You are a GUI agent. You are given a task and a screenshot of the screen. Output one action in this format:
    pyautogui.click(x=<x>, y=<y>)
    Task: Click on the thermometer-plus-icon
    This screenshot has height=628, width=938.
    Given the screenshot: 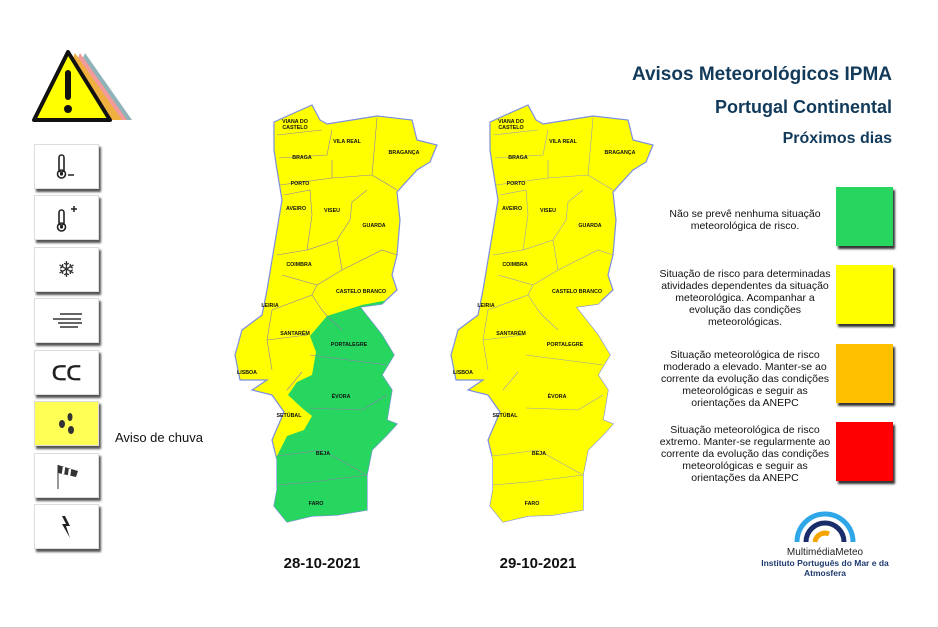 What is the action you would take?
    pyautogui.click(x=66, y=218)
    